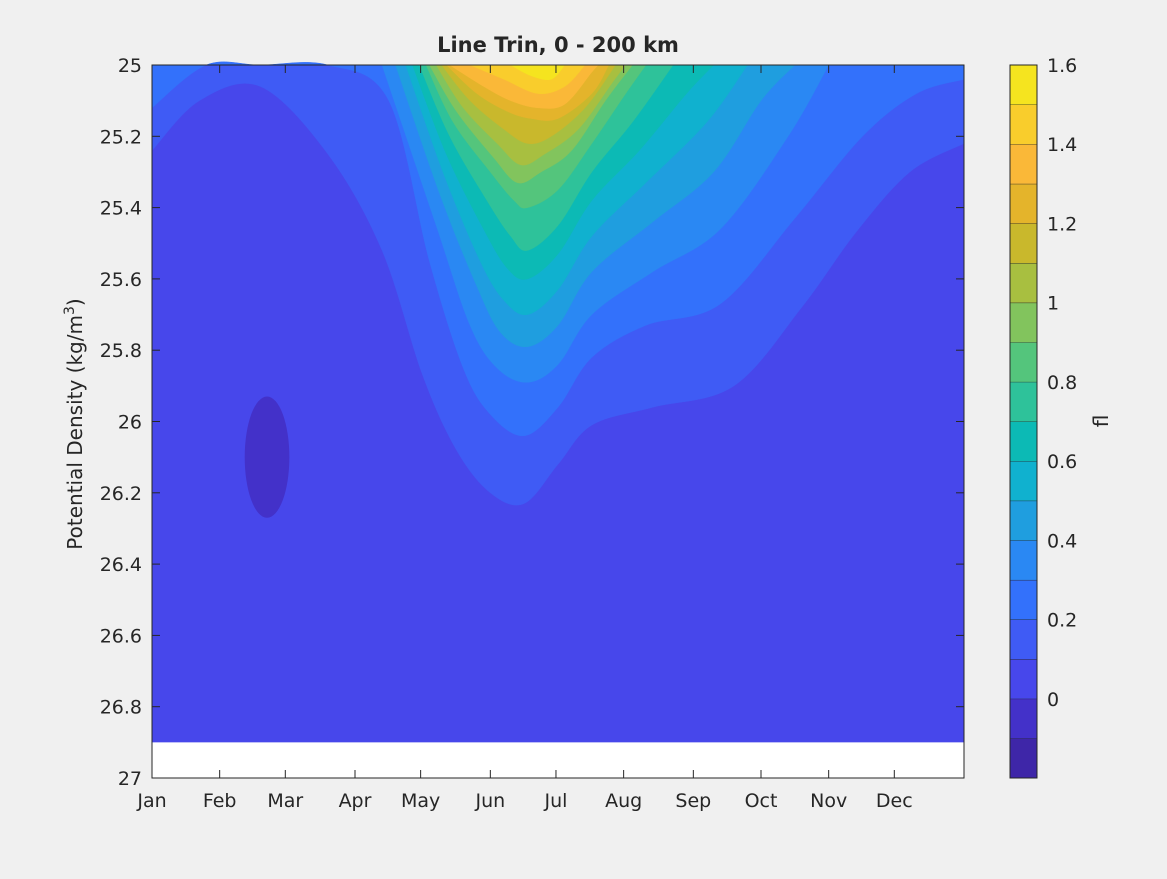 This screenshot has width=1167, height=879. I want to click on y-axis-label-superscript: 3, so click(70, 310).